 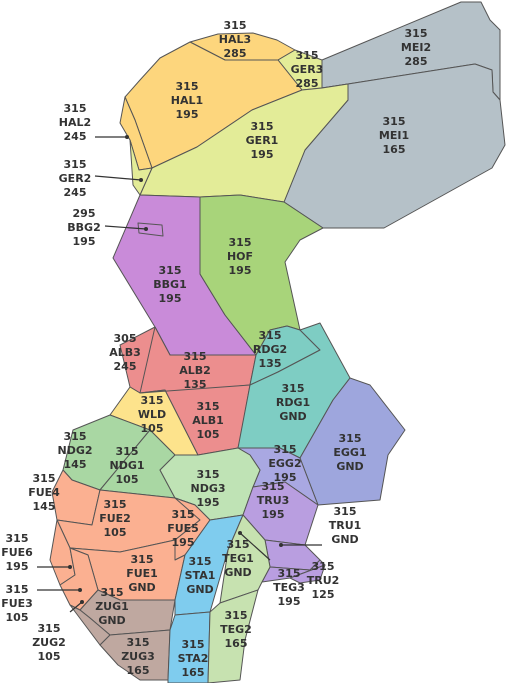 I want to click on sector-label-GER2: 315 GER2 245, so click(x=75, y=178).